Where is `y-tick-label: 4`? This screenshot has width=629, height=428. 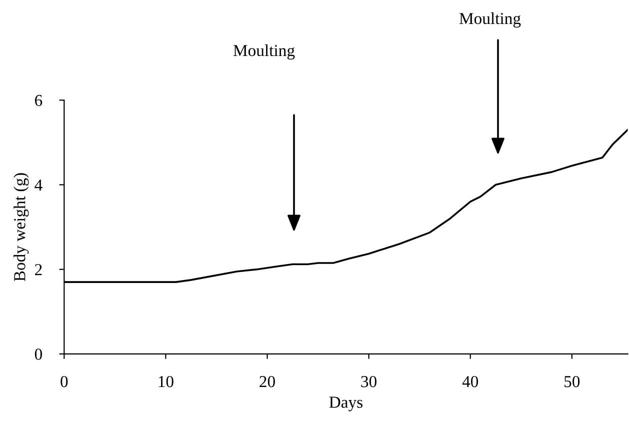 y-tick-label: 4 is located at coordinates (38, 185).